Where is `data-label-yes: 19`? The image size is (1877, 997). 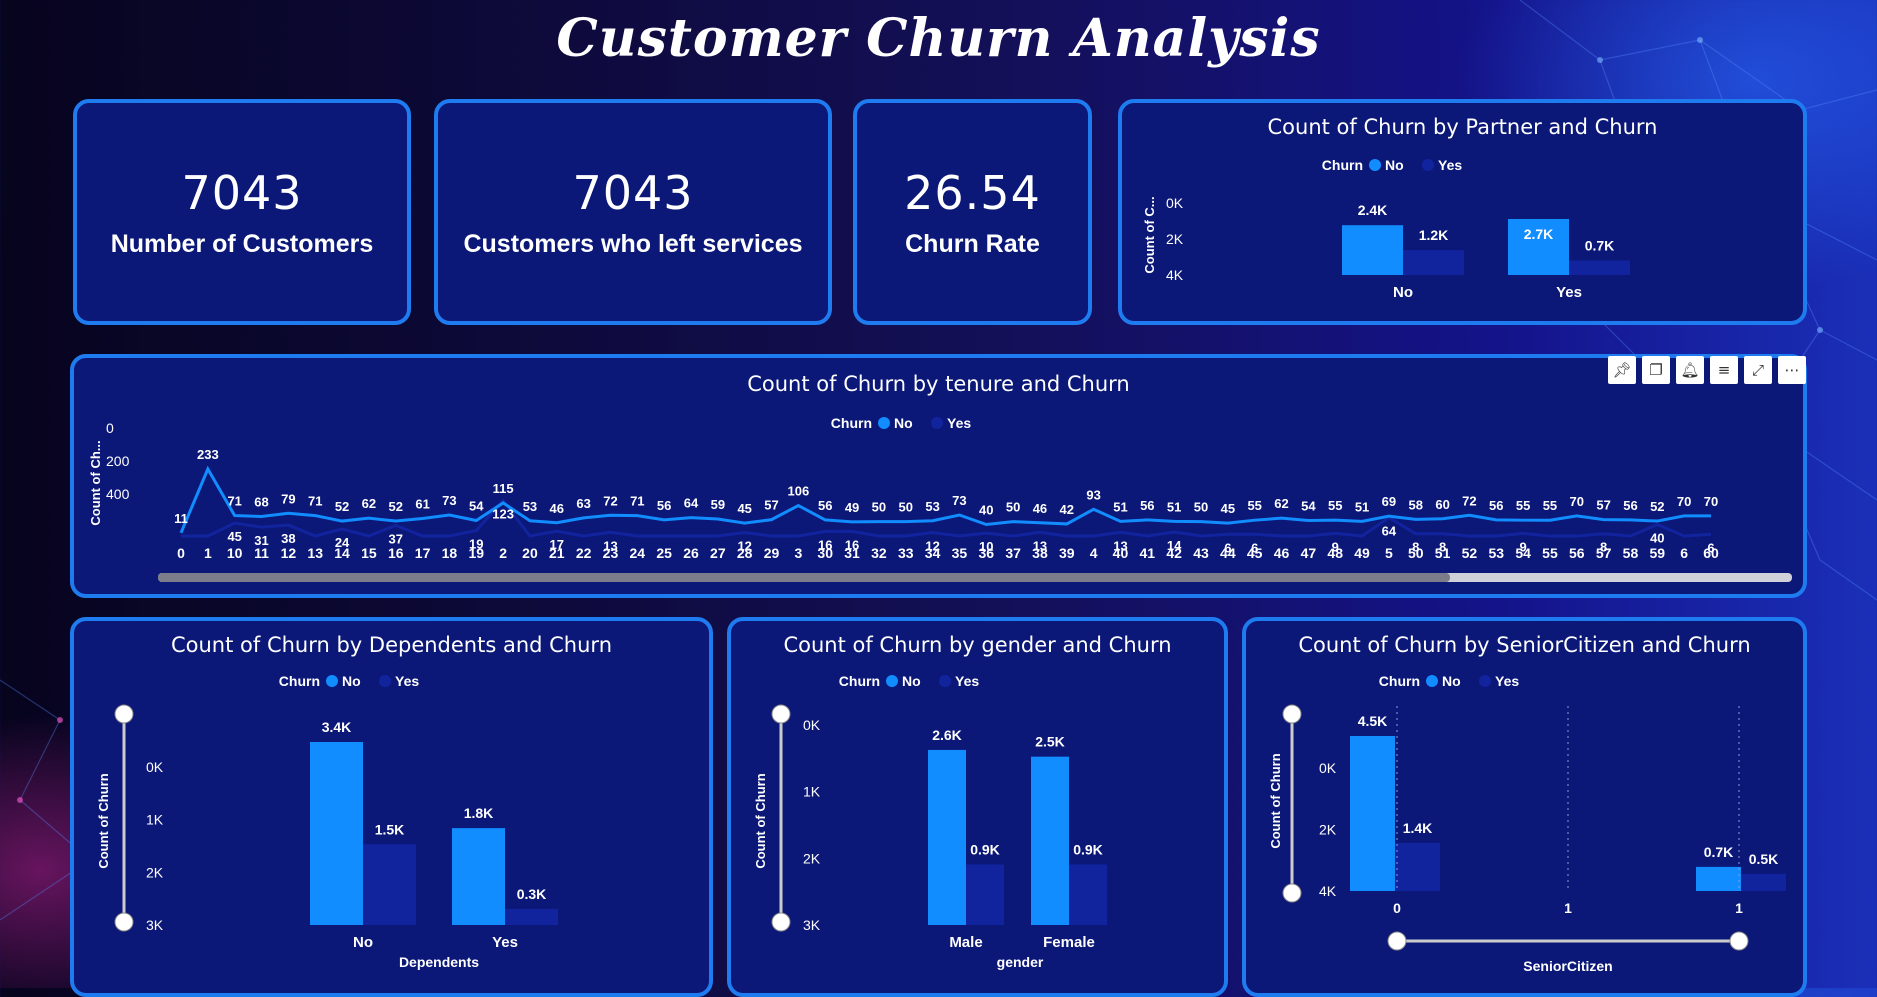 data-label-yes: 19 is located at coordinates (476, 544).